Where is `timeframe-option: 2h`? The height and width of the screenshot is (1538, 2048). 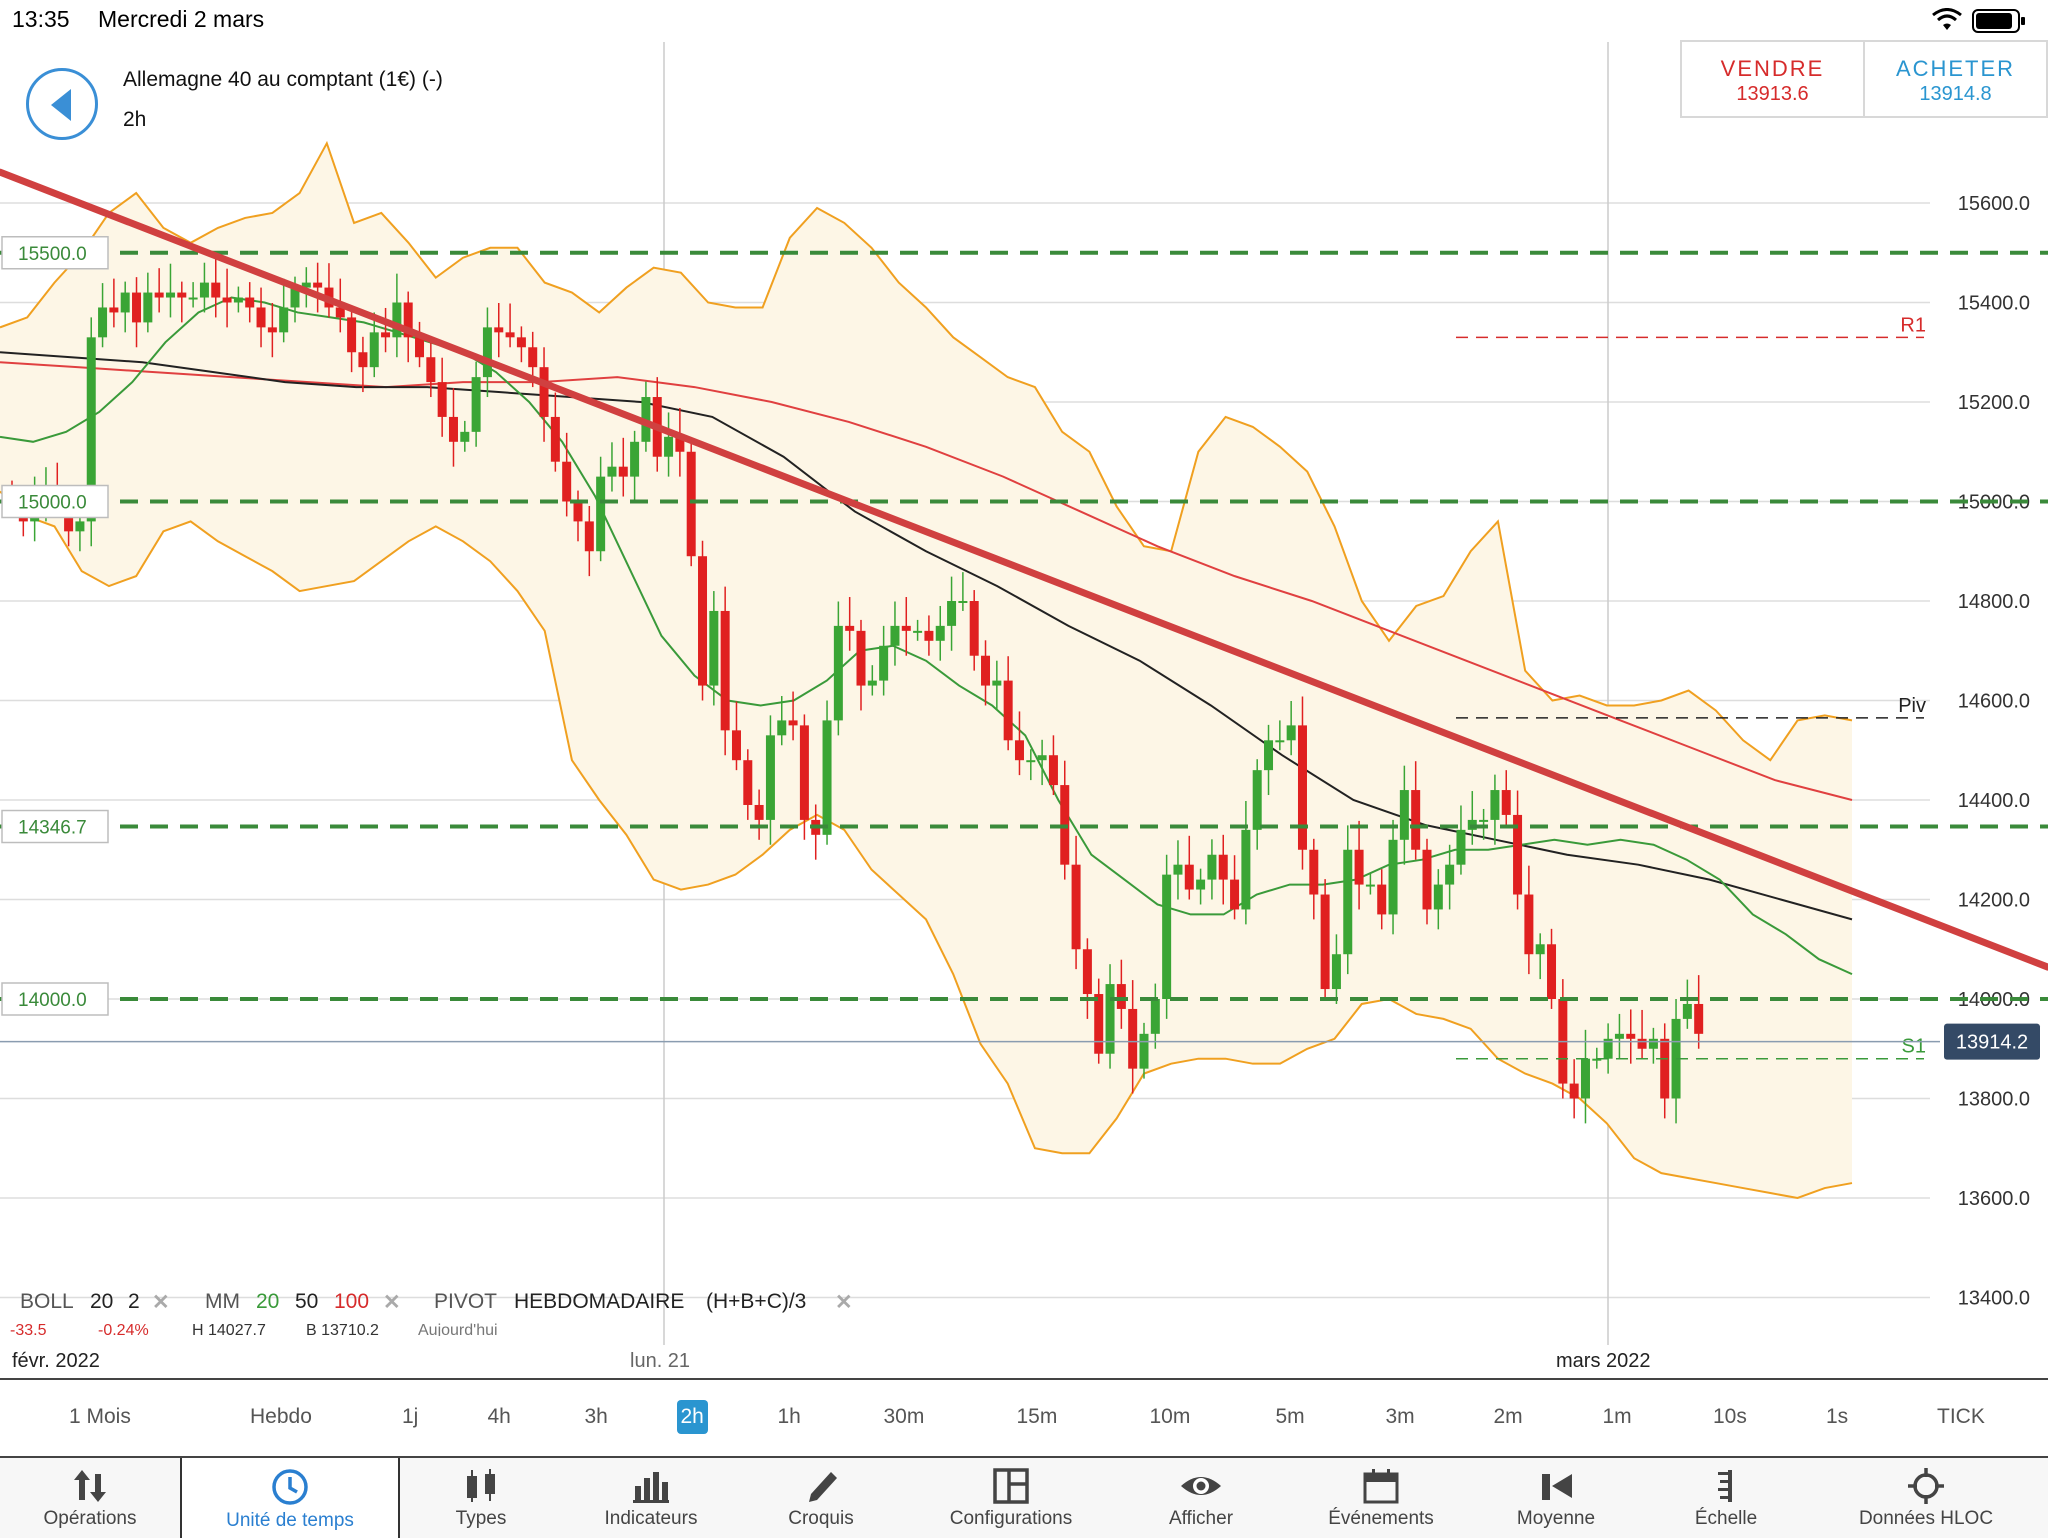
timeframe-option: 2h is located at coordinates (692, 1417).